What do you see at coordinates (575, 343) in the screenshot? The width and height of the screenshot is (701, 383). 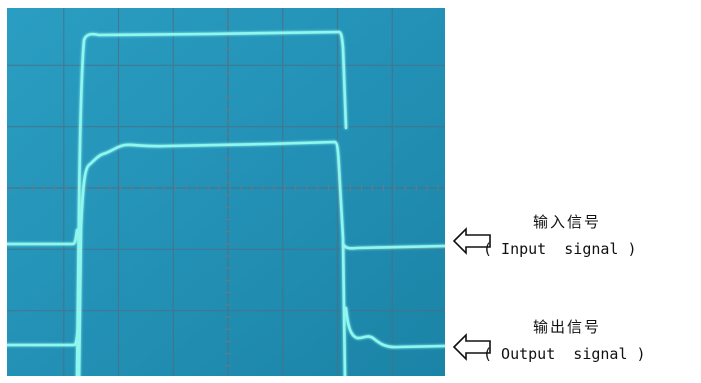 I see `output-signal-annotation: 输出信号 ( Output signal )` at bounding box center [575, 343].